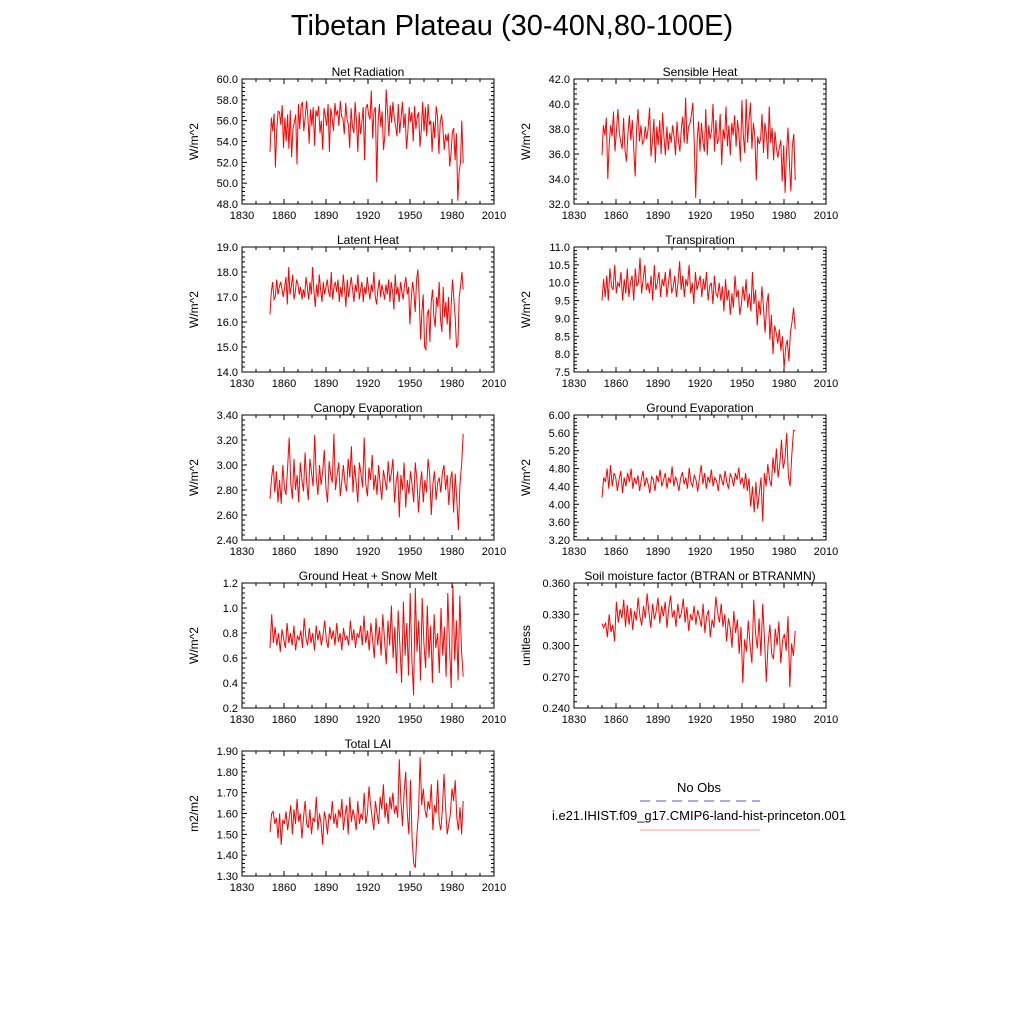 Image resolution: width=1024 pixels, height=1024 pixels. I want to click on y-tick-label: 19.0, so click(227, 248).